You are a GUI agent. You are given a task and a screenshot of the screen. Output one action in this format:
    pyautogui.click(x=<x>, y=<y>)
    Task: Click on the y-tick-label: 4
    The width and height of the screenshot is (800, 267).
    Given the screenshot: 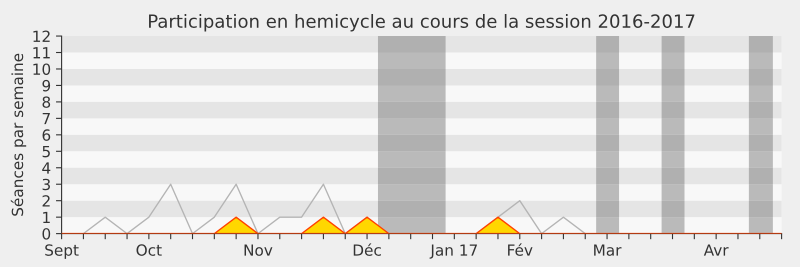 What is the action you would take?
    pyautogui.click(x=46, y=168)
    